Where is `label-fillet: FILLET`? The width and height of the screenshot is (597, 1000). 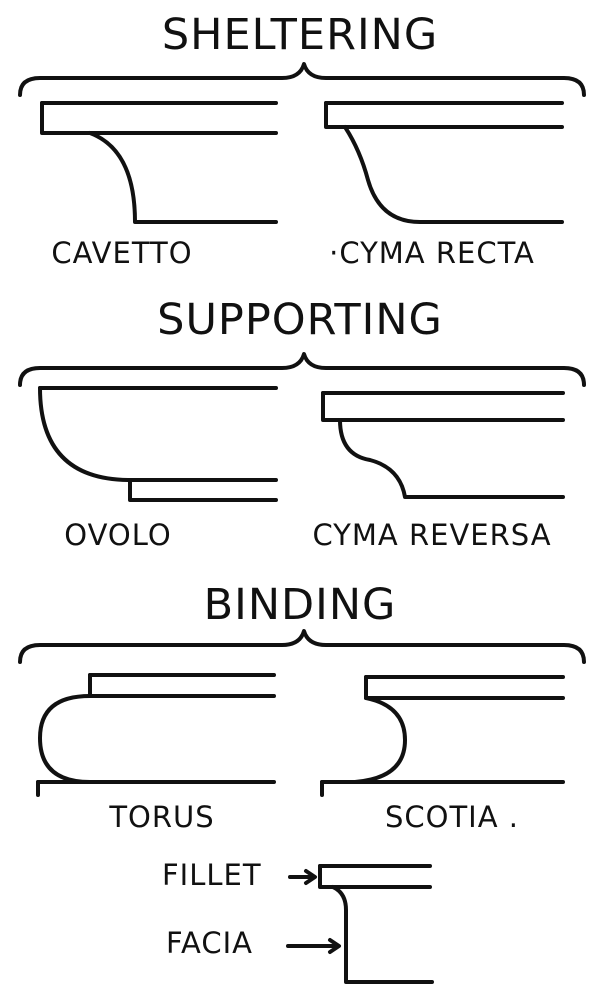
label-fillet: FILLET is located at coordinates (212, 875).